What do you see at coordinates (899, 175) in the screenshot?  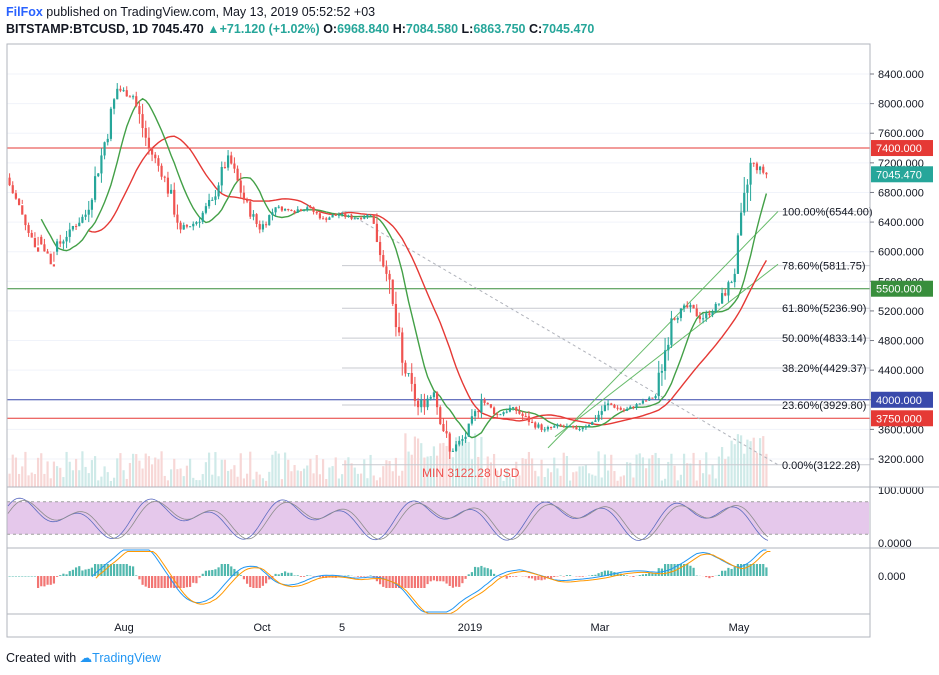 I see `price-tag-label: 7045.470` at bounding box center [899, 175].